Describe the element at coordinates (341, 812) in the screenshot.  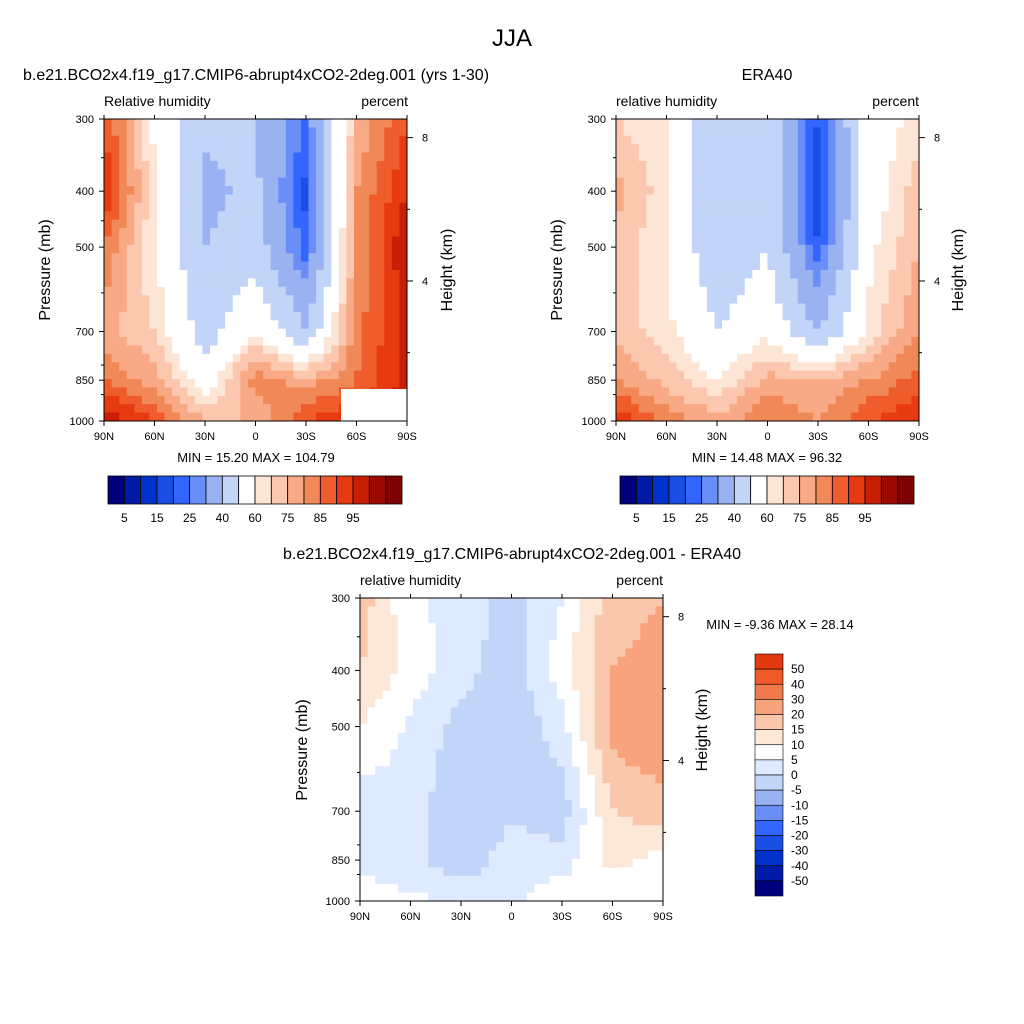
I see `y-tick-label: 700` at that location.